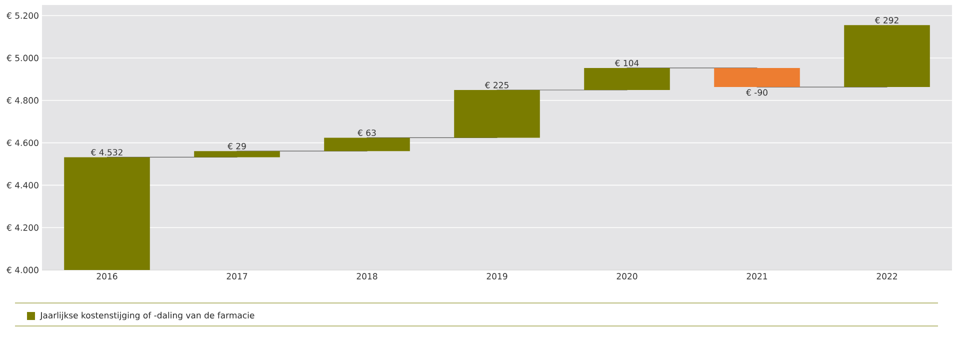  Describe the element at coordinates (22, 227) in the screenshot. I see `y-tick-label: € 4.200` at that location.